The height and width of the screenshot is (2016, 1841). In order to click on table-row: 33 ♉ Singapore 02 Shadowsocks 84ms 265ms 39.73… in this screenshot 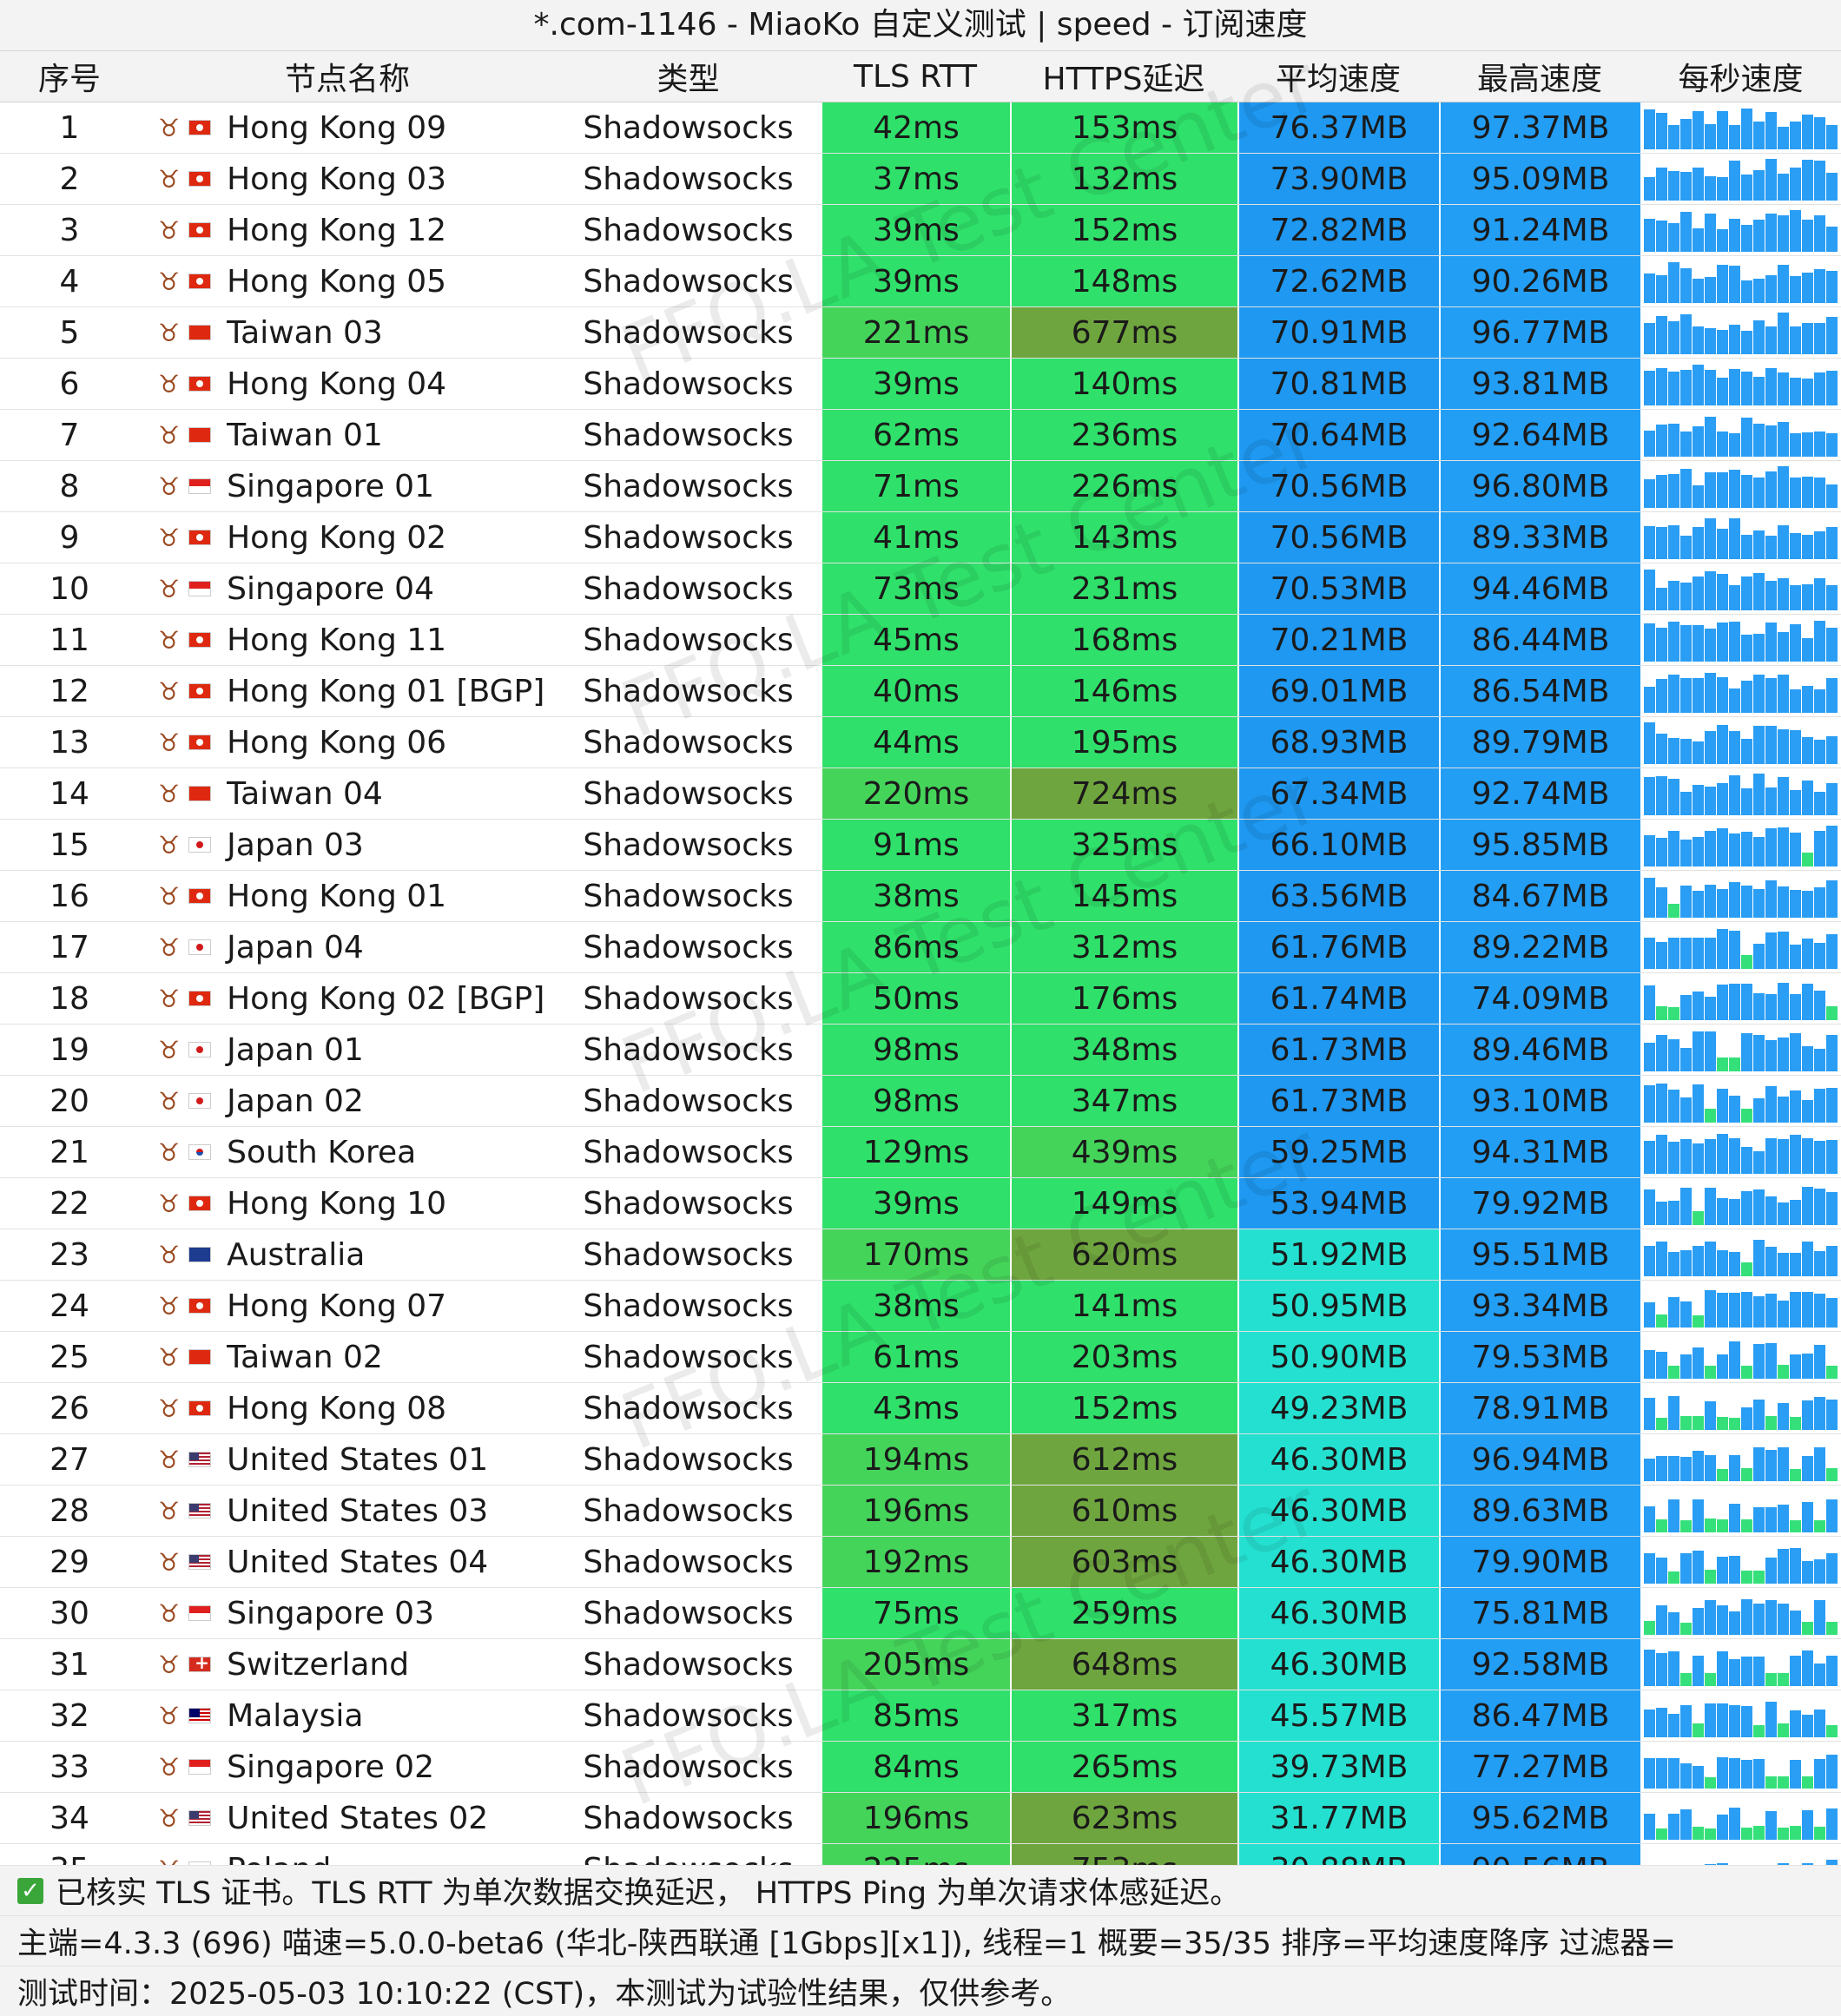, I will do `click(920, 1767)`.